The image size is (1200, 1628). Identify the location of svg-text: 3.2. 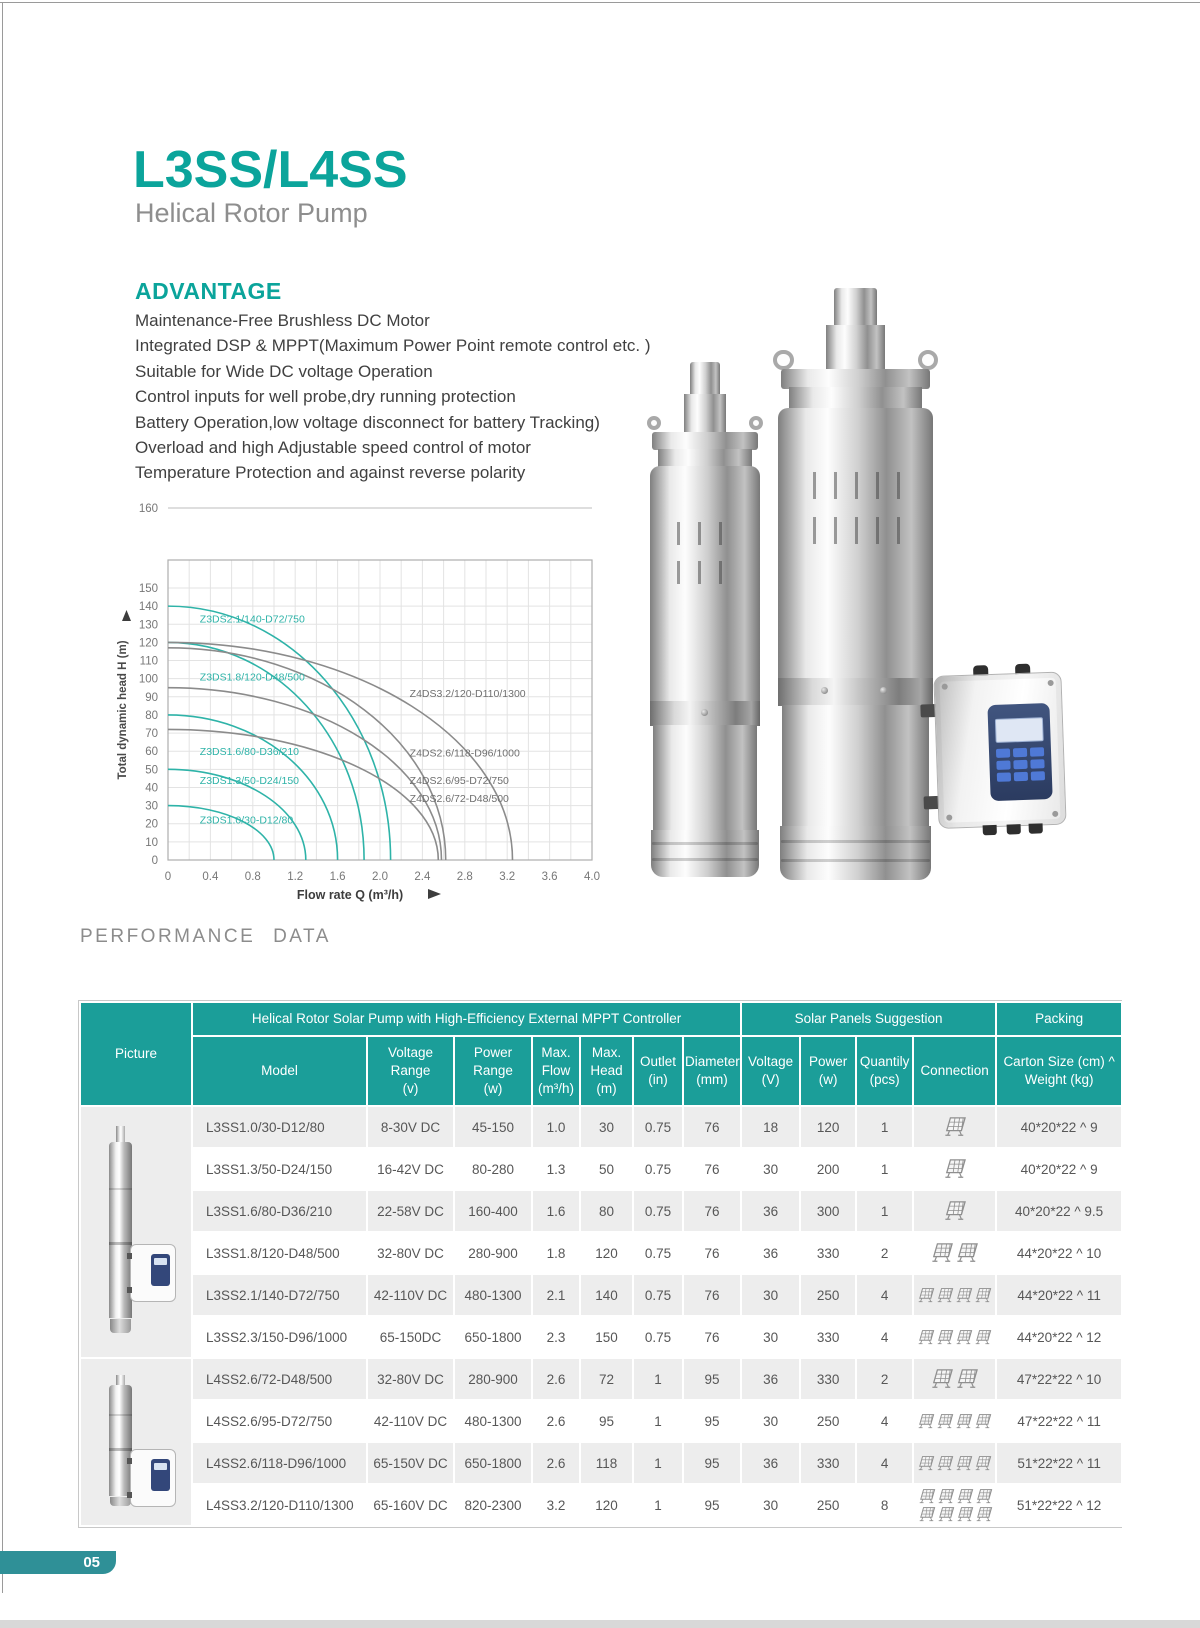
(507, 877).